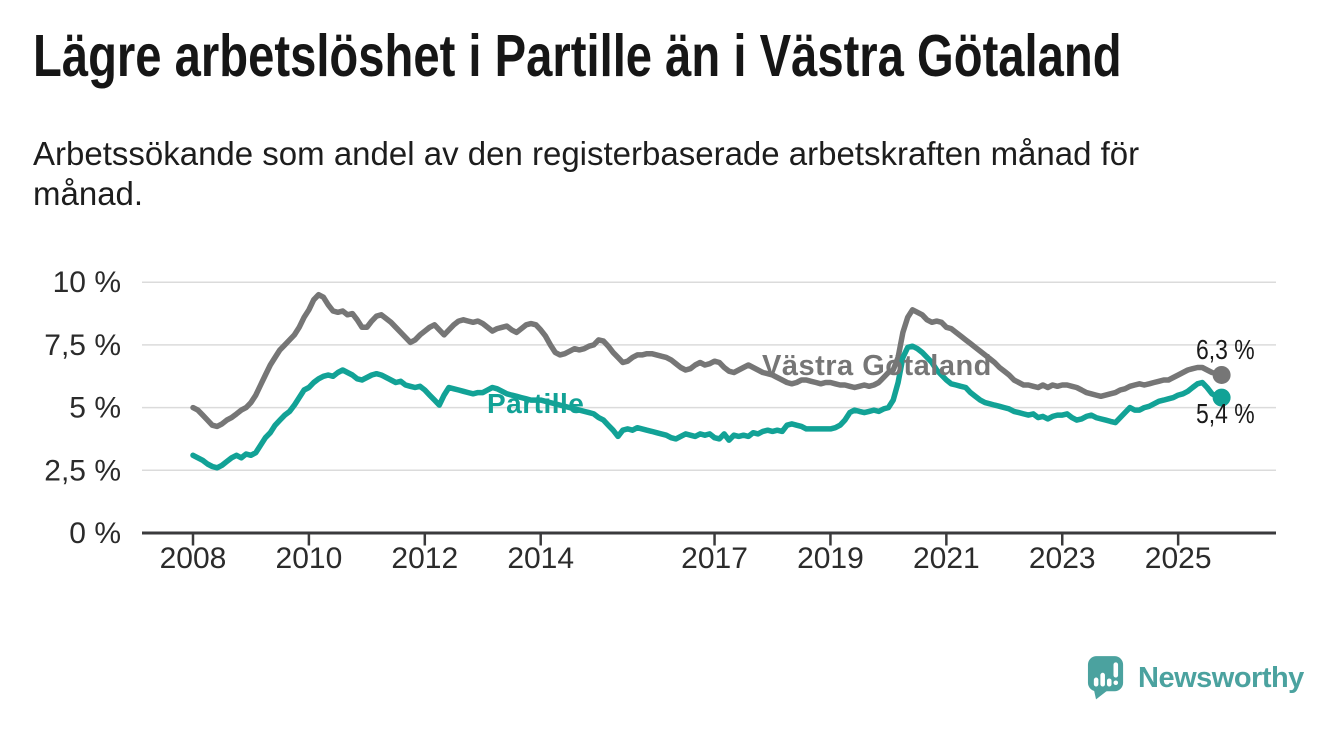 The width and height of the screenshot is (1340, 734). What do you see at coordinates (536, 403) in the screenshot?
I see `series-label-partille: Partille` at bounding box center [536, 403].